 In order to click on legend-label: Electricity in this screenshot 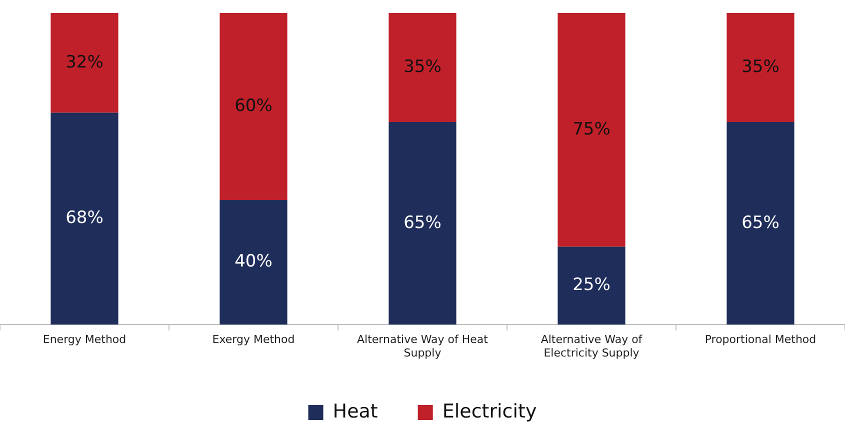, I will do `click(489, 411)`.